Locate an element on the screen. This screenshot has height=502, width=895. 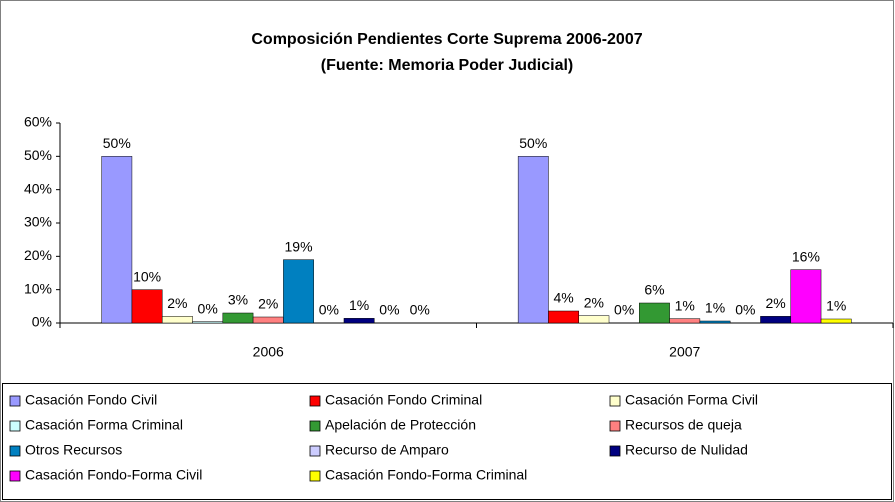
legend-label: Casación Fondo-Forma Civil is located at coordinates (113, 475).